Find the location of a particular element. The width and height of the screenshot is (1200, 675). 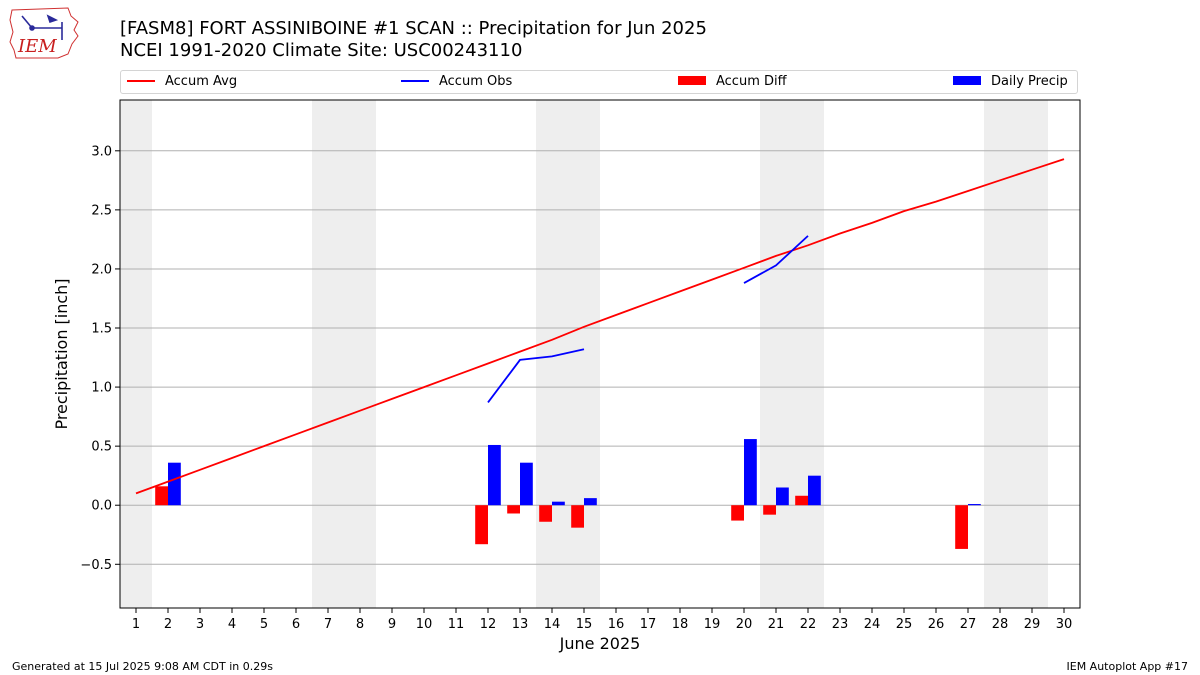

iowa-outline-icon is located at coordinates (44, 33).